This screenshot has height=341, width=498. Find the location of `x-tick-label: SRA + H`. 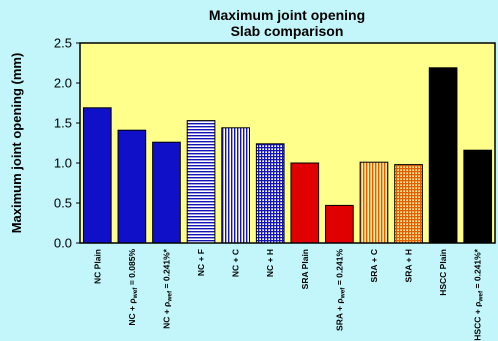

x-tick-label: SRA + H is located at coordinates (409, 265).